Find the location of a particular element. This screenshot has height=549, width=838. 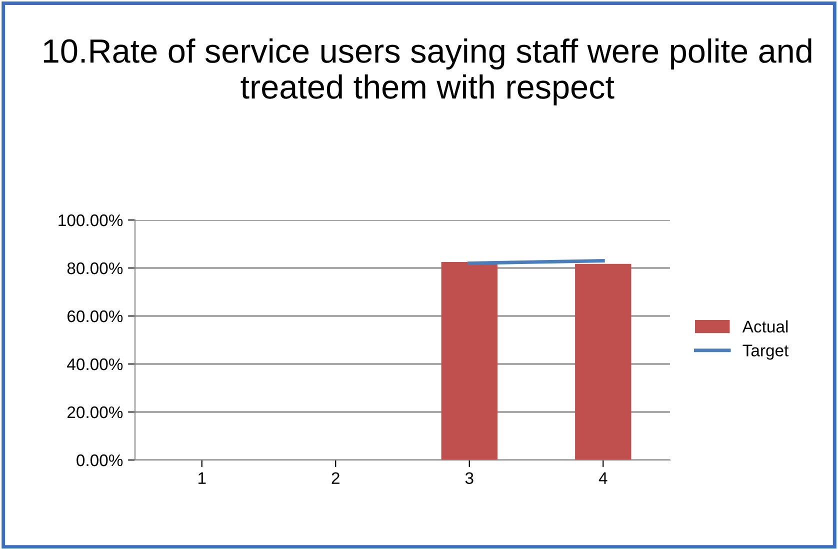

y-tick-label: 80.00% is located at coordinates (95, 268).